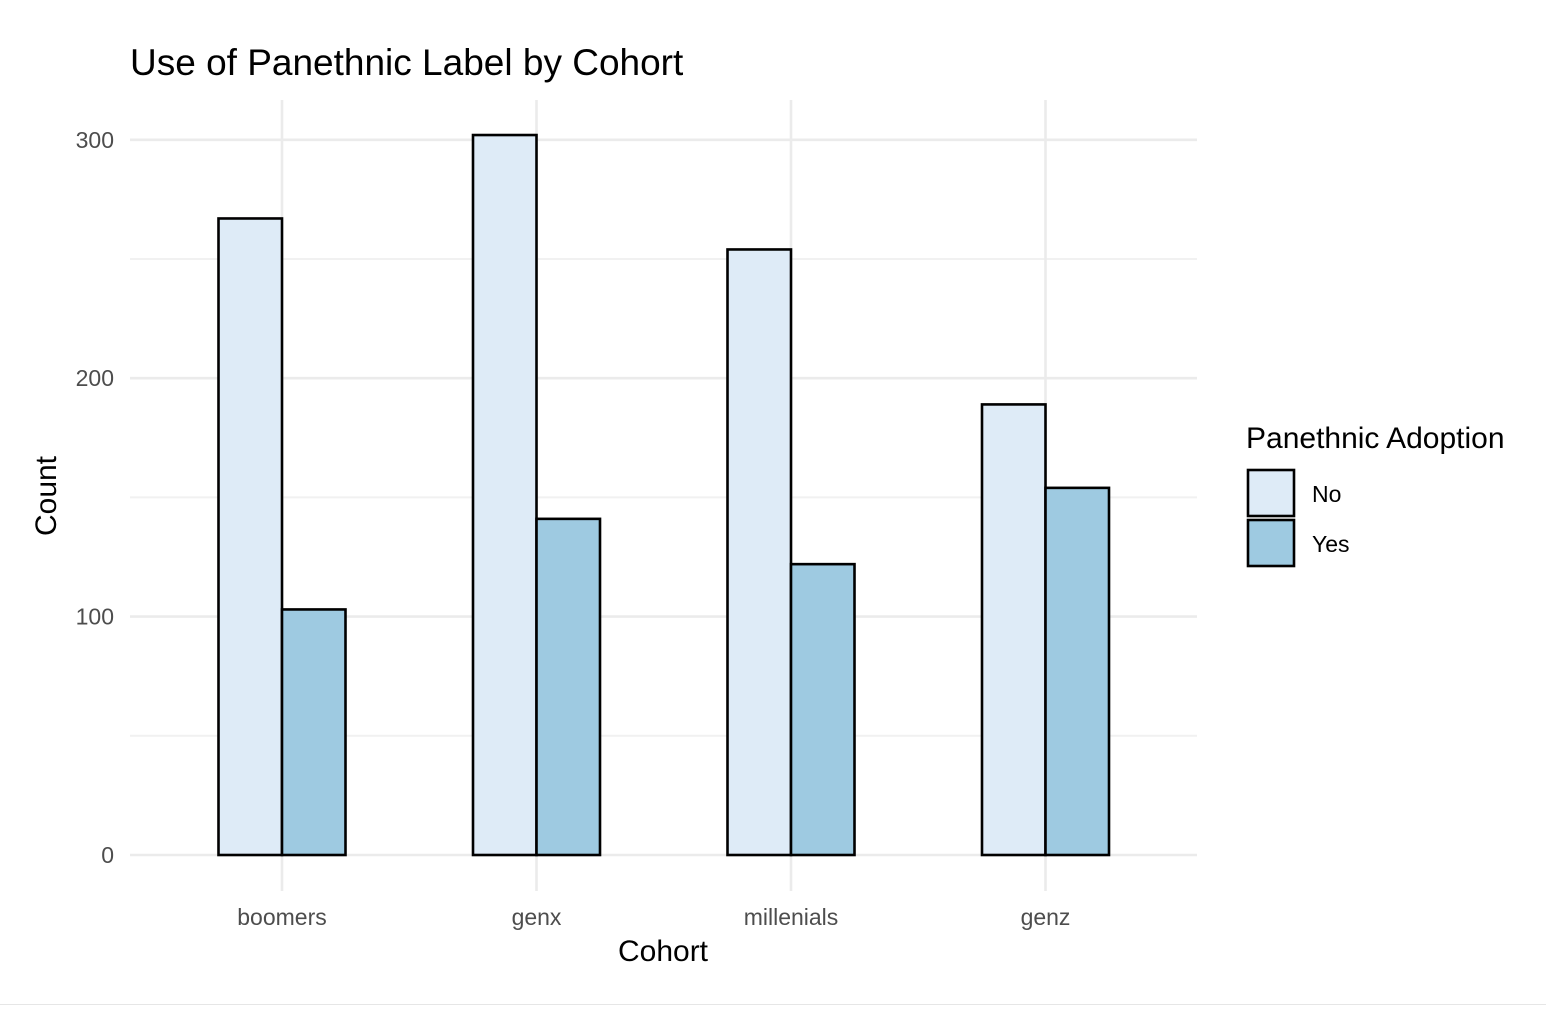  What do you see at coordinates (773, 1004) in the screenshot?
I see `bottom-divider` at bounding box center [773, 1004].